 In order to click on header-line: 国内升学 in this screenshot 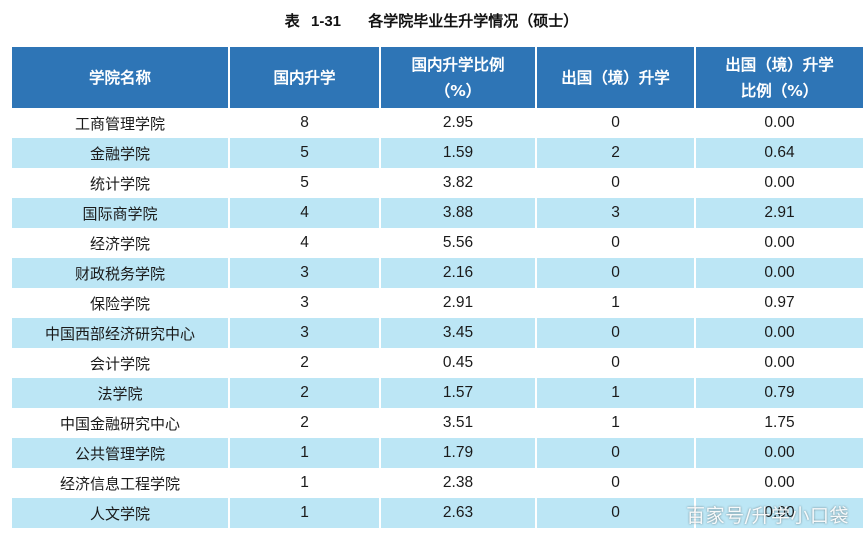, I will do `click(304, 77)`.